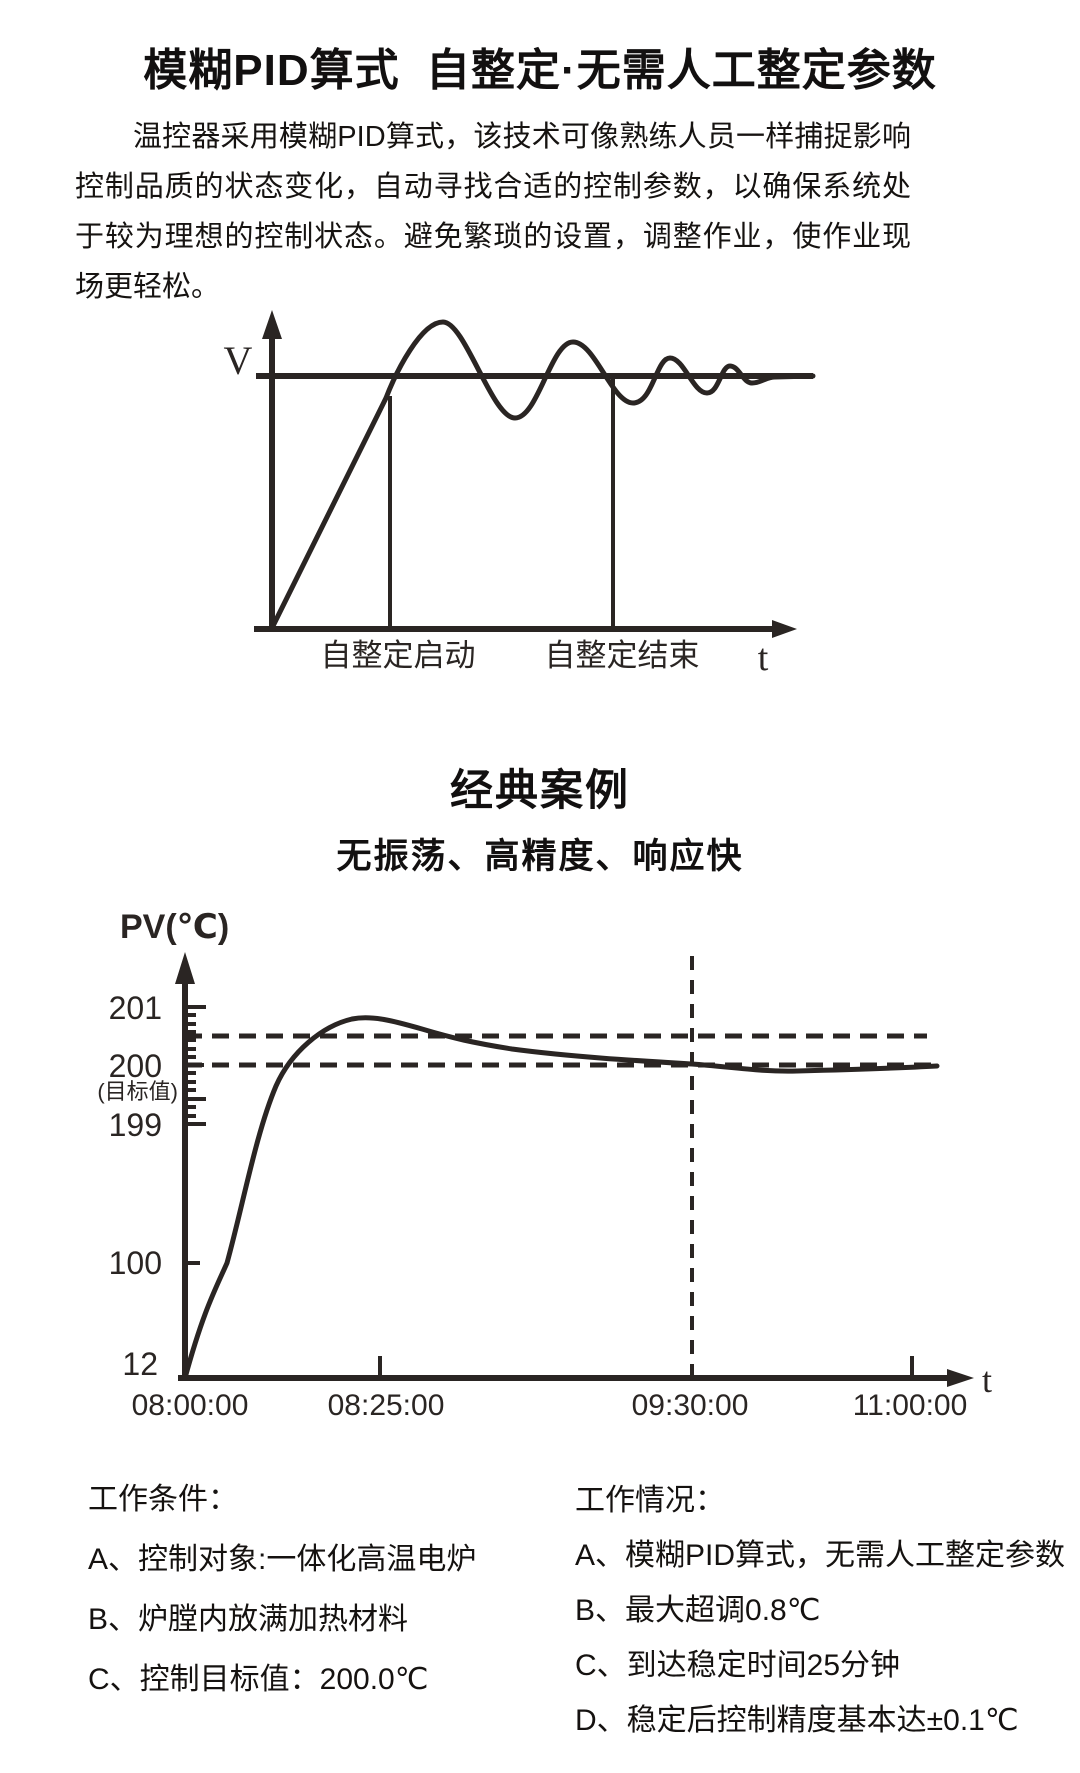 The image size is (1080, 1773). Describe the element at coordinates (195, 1135) in the screenshot. I see `pv-y-ruler-ticks` at that location.